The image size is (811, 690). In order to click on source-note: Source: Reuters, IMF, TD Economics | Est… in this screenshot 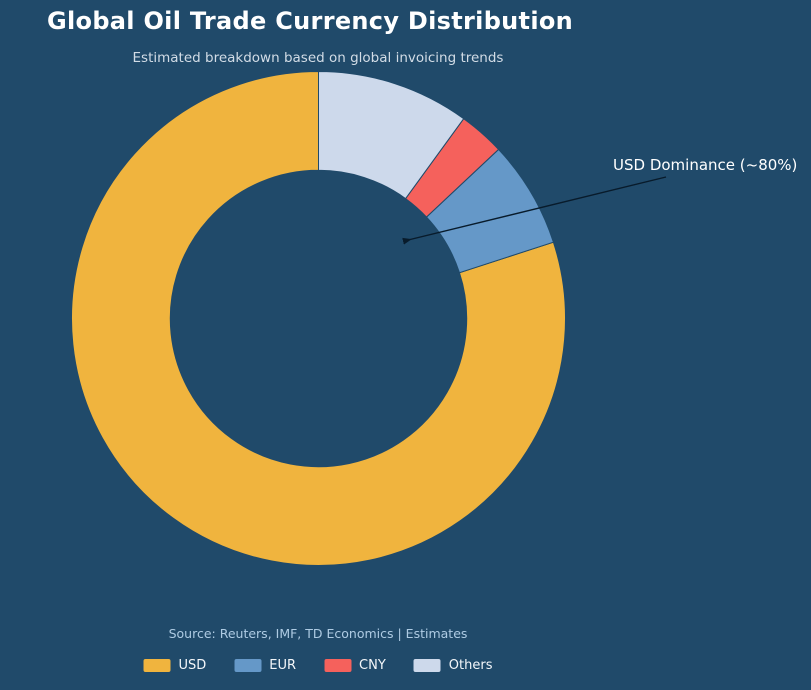, I will do `click(318, 633)`.